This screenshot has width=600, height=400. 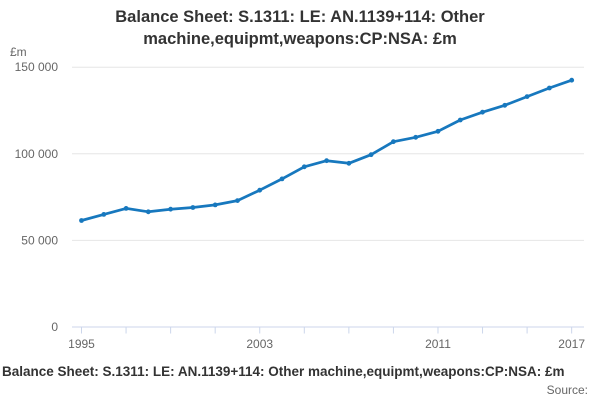 I want to click on y-axis-unit-label: £m, so click(x=18, y=52).